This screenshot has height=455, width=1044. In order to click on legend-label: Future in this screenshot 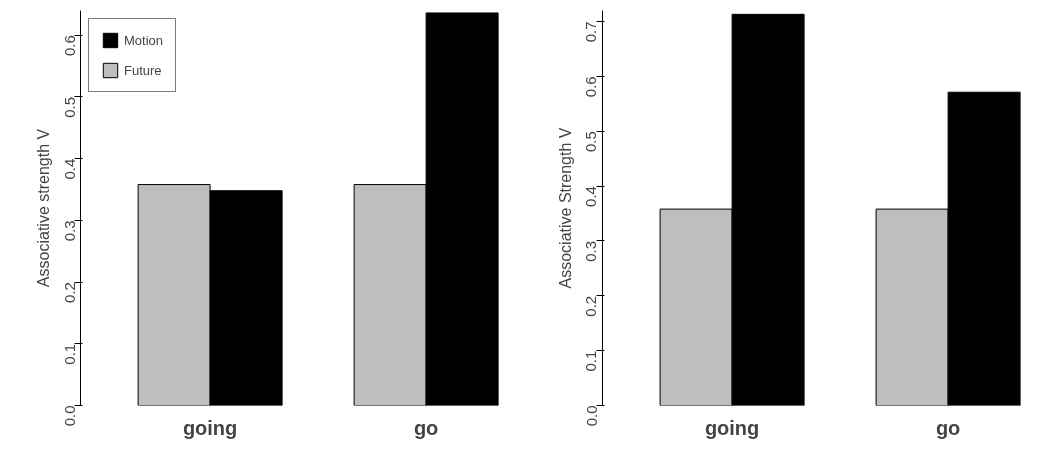, I will do `click(143, 70)`.